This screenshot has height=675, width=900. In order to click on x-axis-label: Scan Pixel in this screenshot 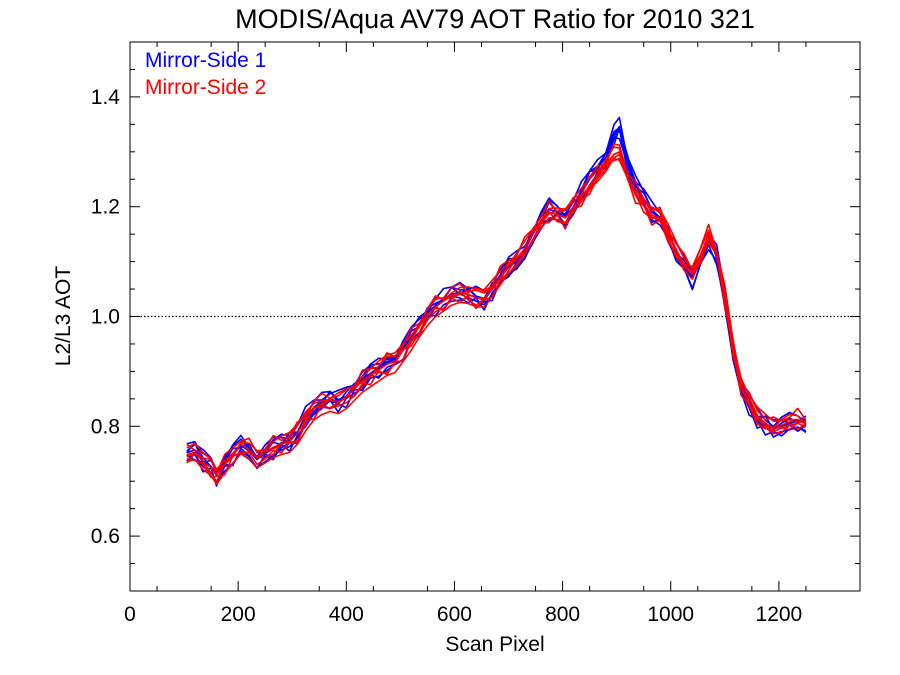, I will do `click(494, 644)`.